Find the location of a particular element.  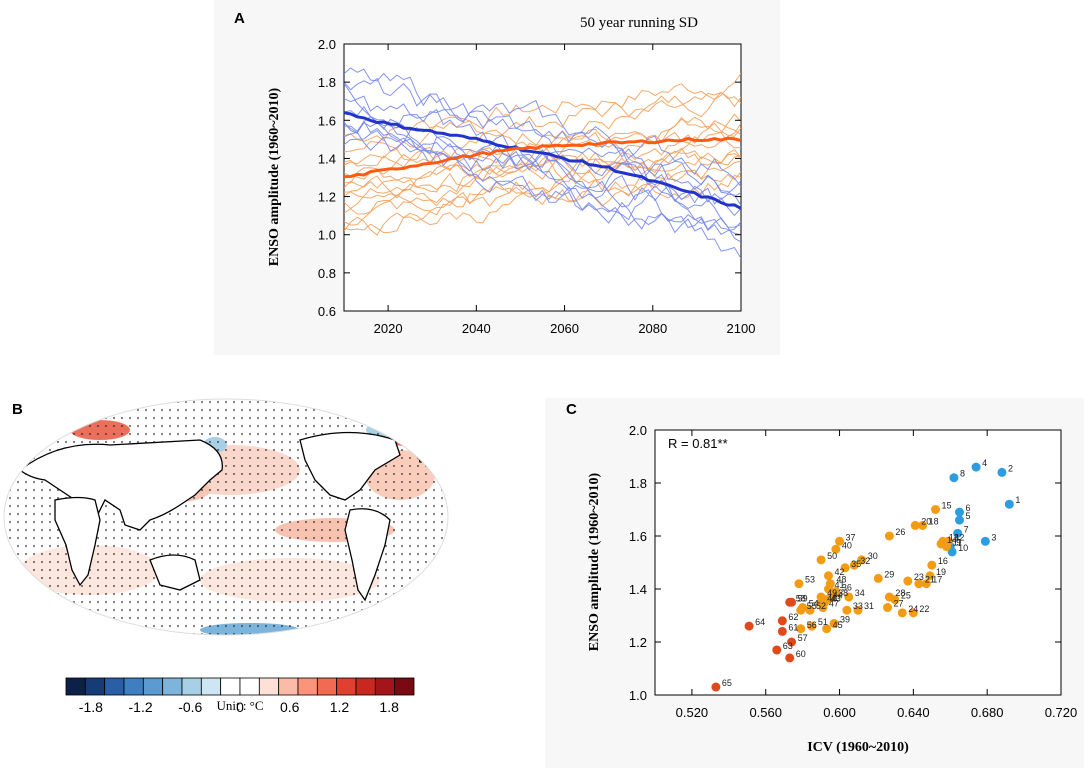

panel-c-ytick-label: 1.6 is located at coordinates (638, 536).